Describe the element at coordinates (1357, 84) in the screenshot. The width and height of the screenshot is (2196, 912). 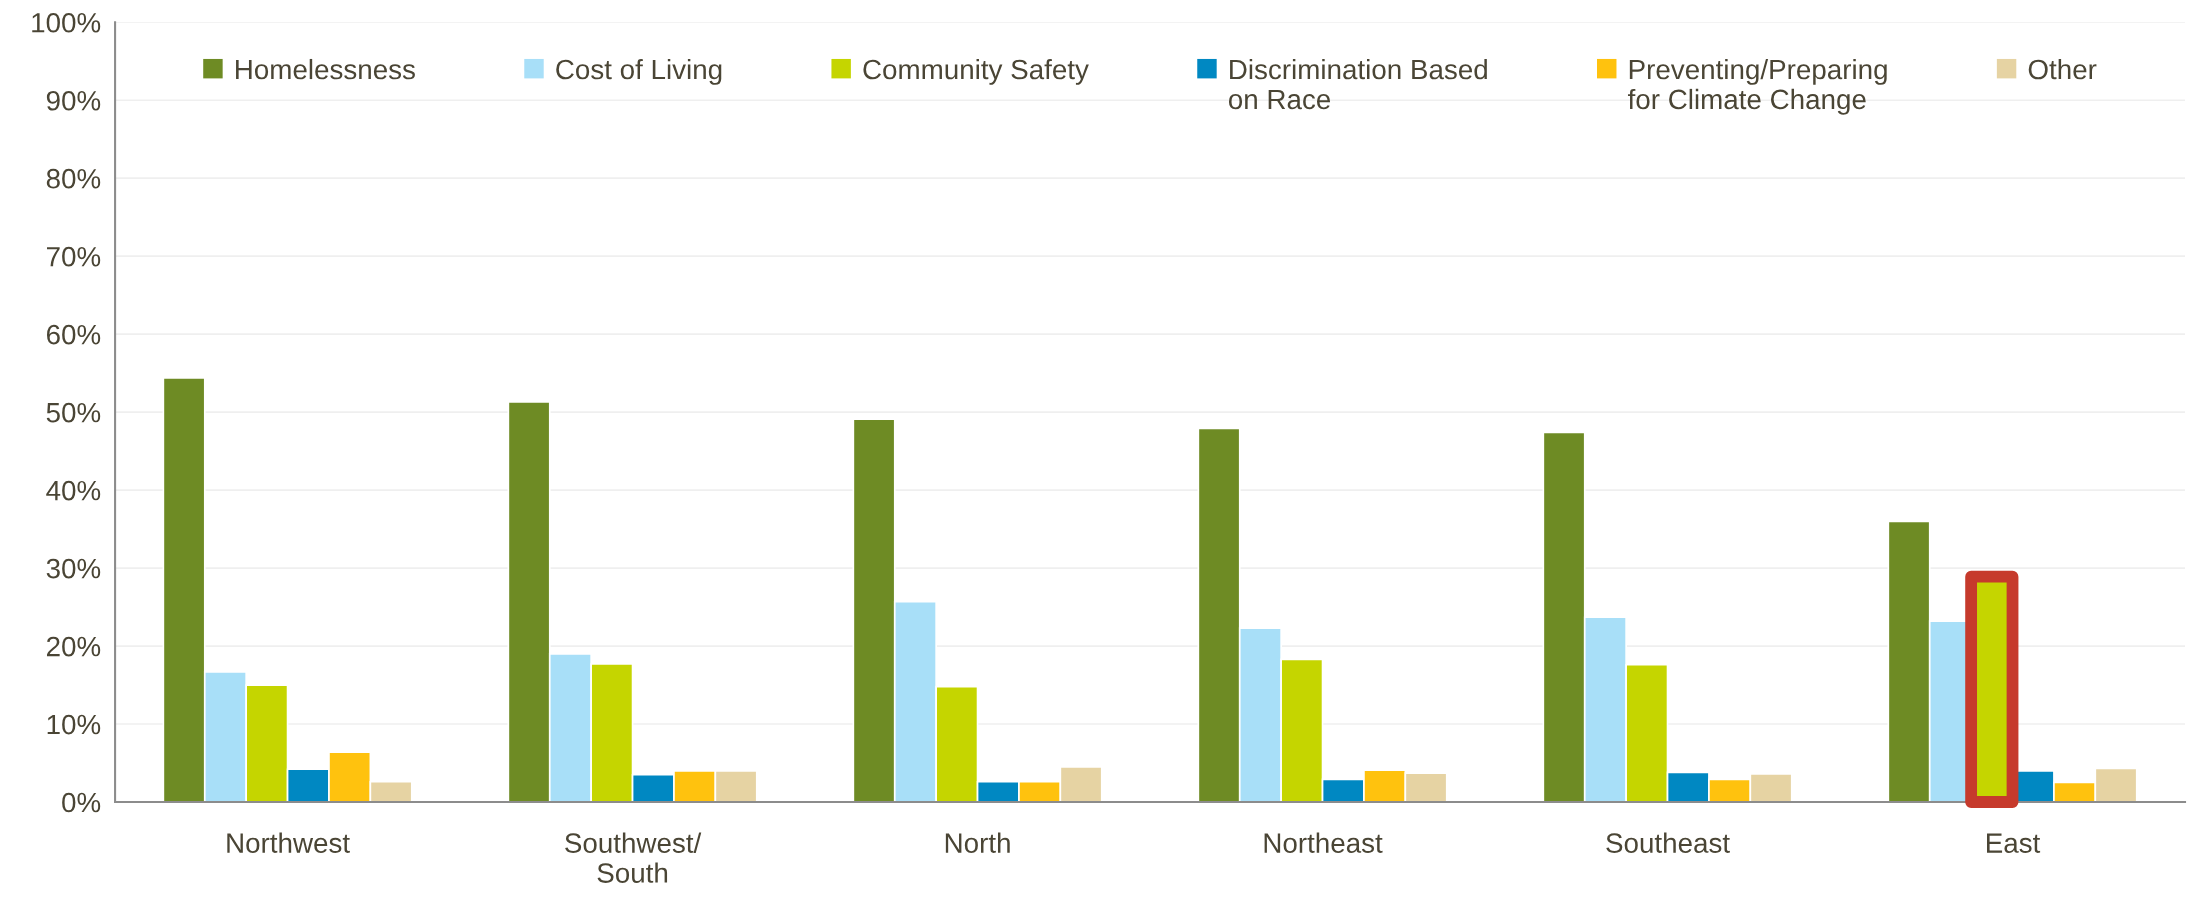
I see `legend-label: Discrimination Based on Race` at that location.